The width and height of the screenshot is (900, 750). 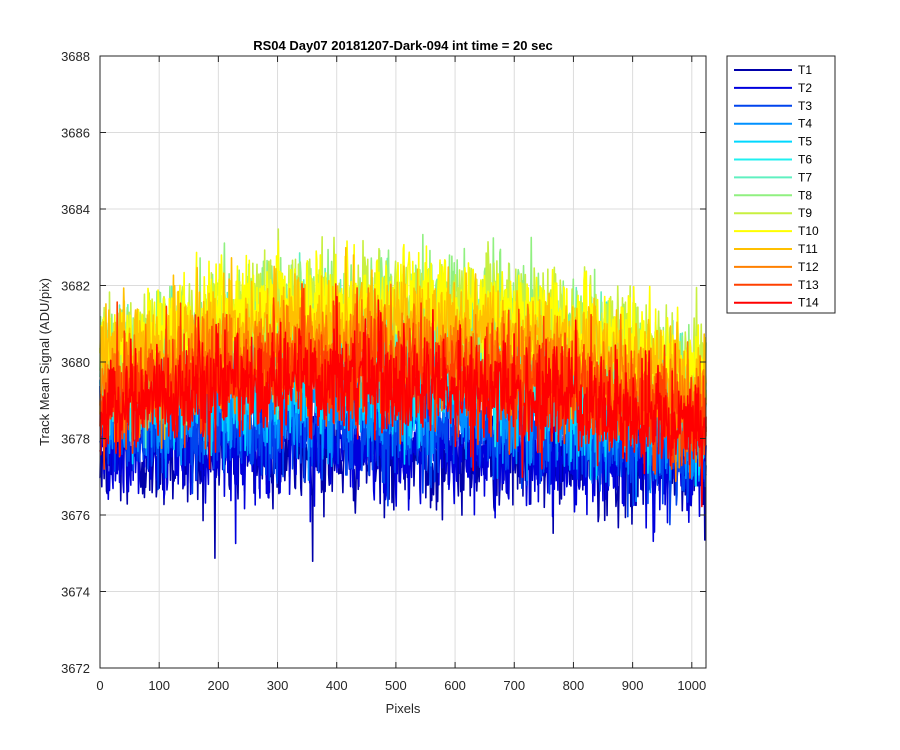 What do you see at coordinates (278, 685) in the screenshot?
I see `x-tick-label: 300` at bounding box center [278, 685].